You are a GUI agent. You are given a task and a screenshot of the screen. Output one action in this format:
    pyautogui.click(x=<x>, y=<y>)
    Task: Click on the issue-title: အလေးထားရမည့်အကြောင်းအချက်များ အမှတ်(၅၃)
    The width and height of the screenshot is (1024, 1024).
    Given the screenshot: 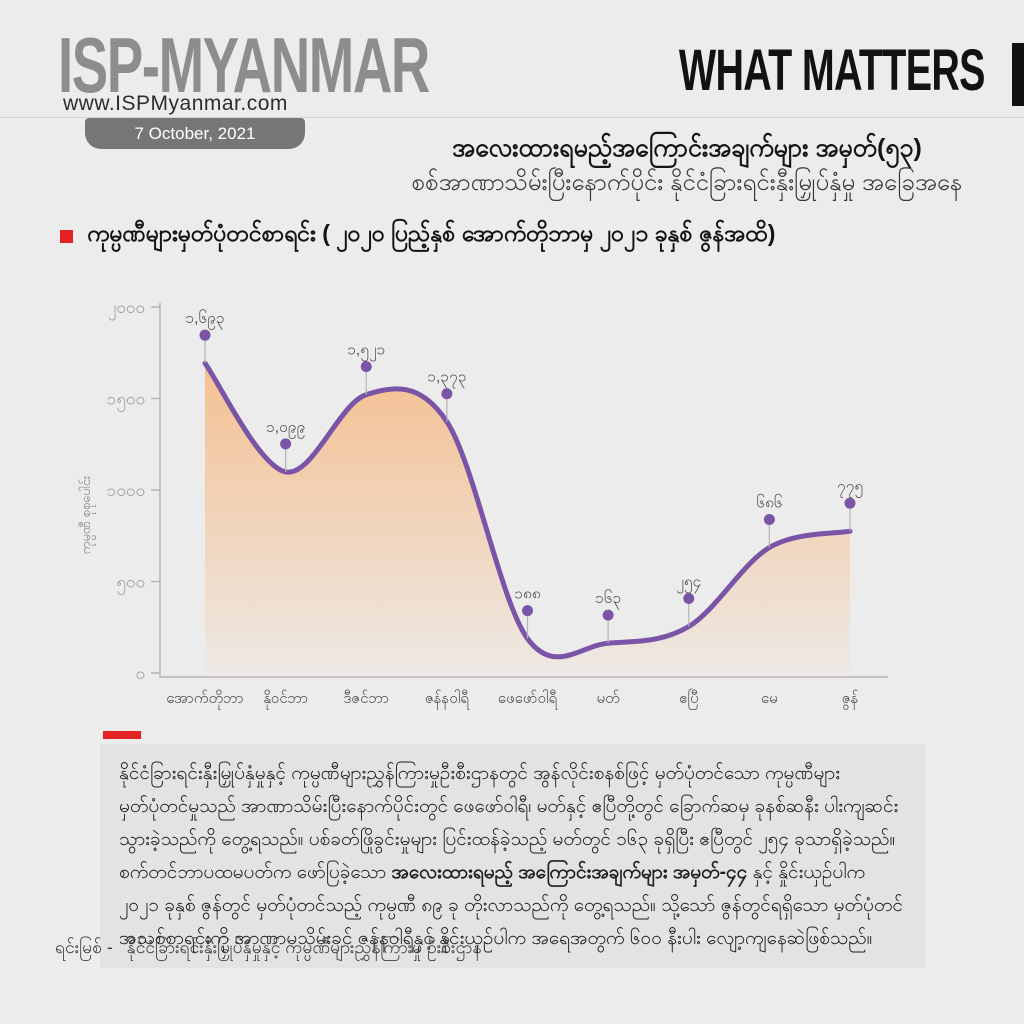 What is the action you would take?
    pyautogui.click(x=687, y=148)
    